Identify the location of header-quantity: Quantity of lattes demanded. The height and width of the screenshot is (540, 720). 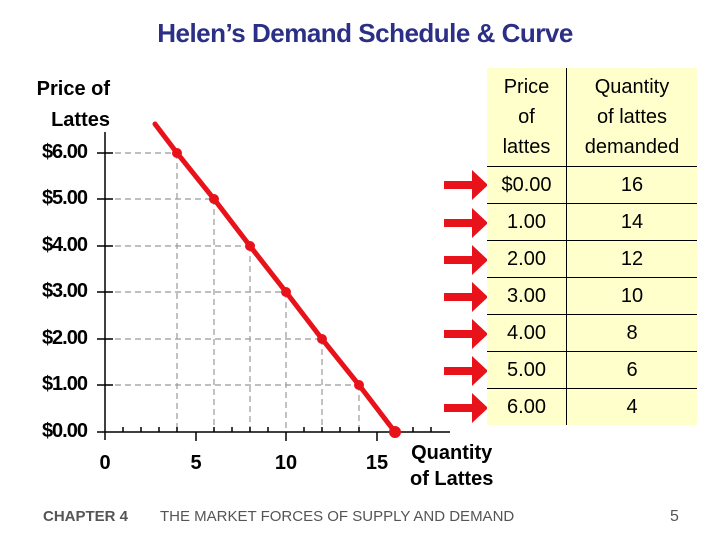
(632, 117).